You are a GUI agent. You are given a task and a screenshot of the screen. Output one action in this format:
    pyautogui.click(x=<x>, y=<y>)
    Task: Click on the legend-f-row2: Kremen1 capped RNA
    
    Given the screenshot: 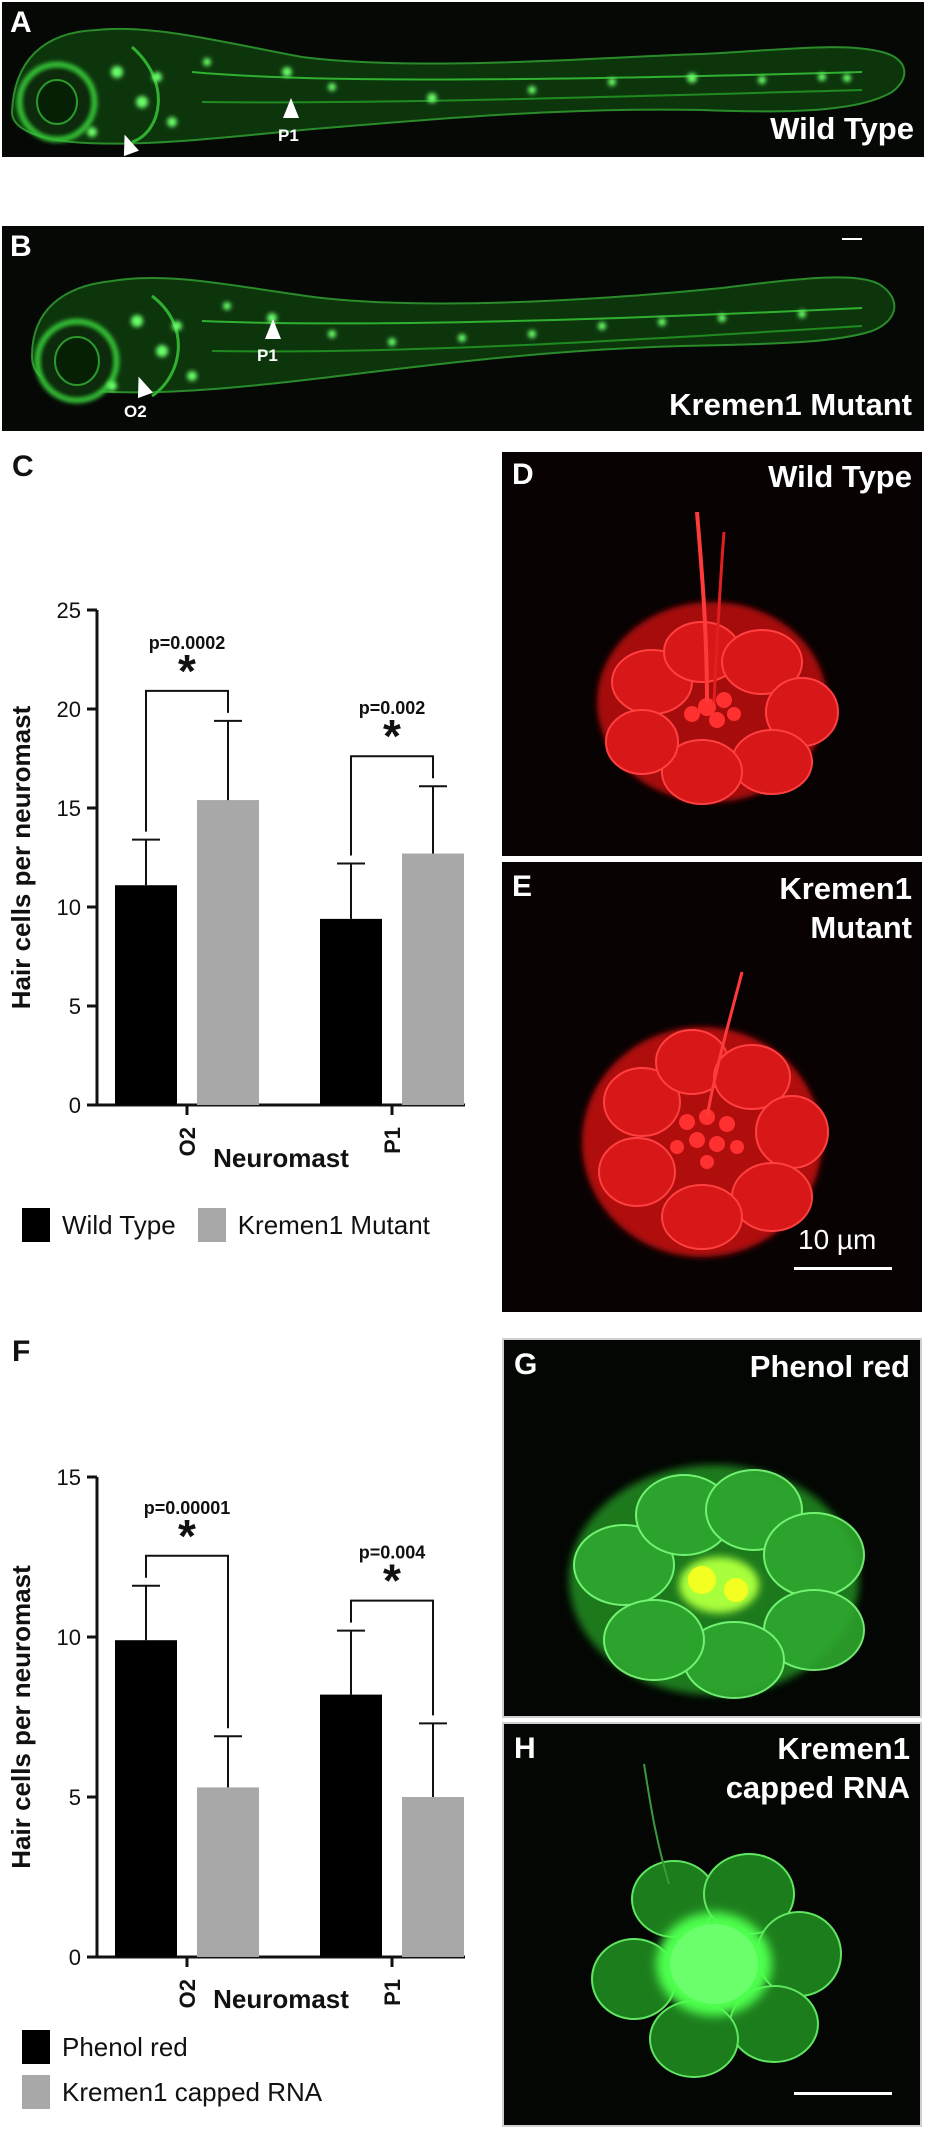 What is the action you would take?
    pyautogui.click(x=172, y=2092)
    